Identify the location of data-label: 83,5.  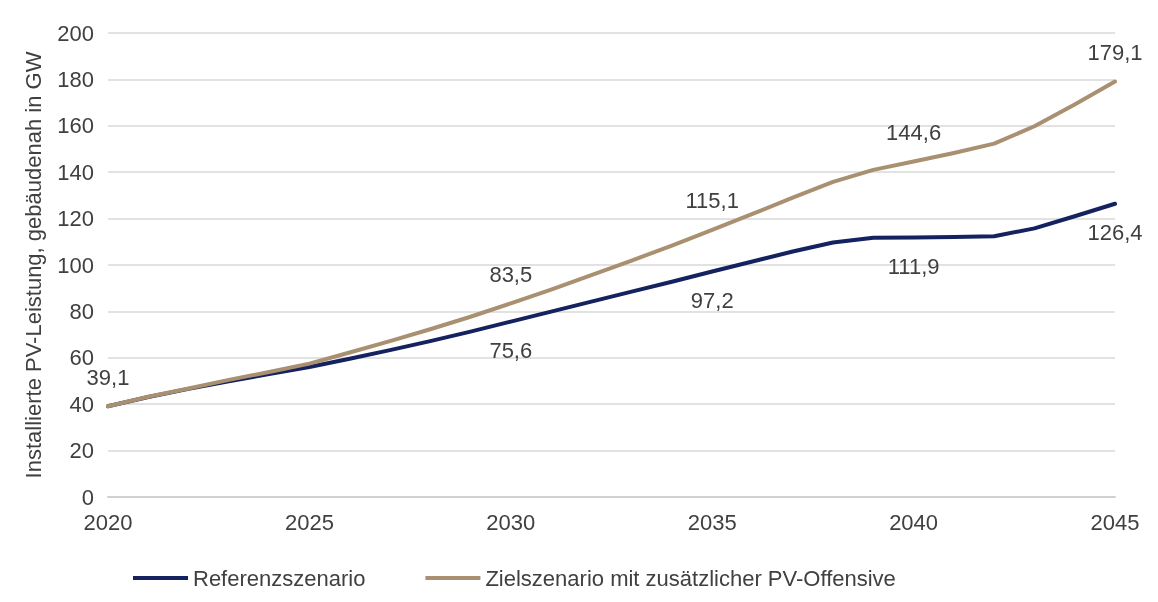
(511, 274).